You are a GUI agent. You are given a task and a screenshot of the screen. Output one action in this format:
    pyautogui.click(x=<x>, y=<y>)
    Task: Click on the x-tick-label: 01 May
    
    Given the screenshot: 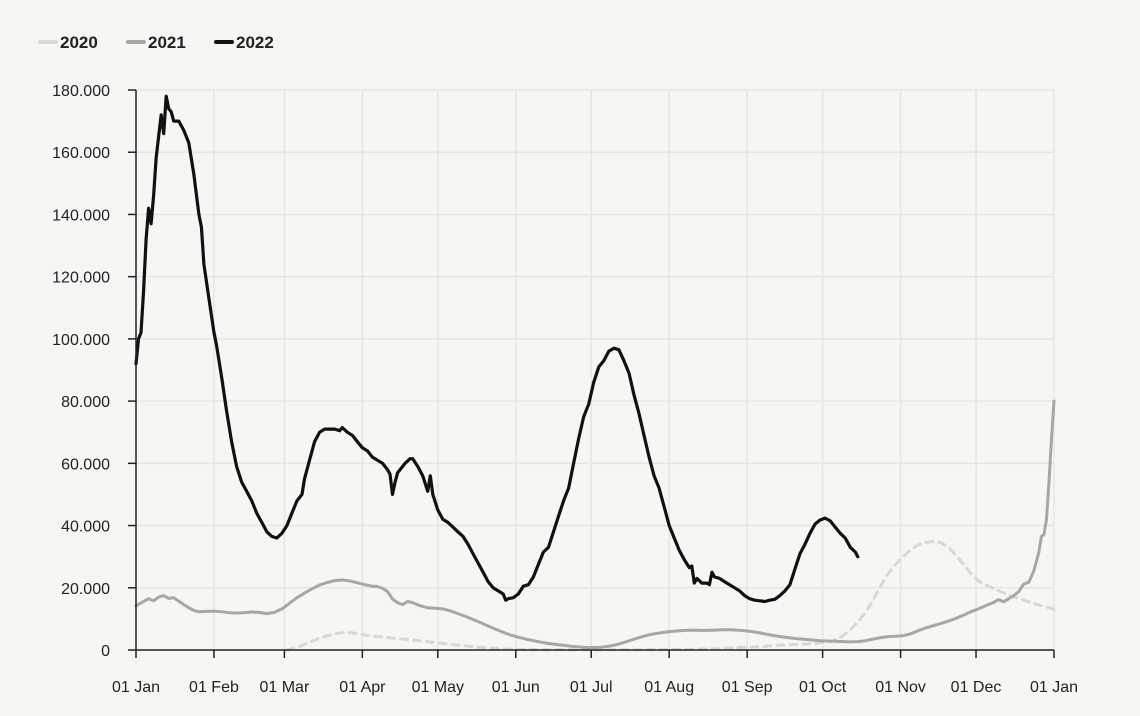 What is the action you would take?
    pyautogui.click(x=438, y=687)
    